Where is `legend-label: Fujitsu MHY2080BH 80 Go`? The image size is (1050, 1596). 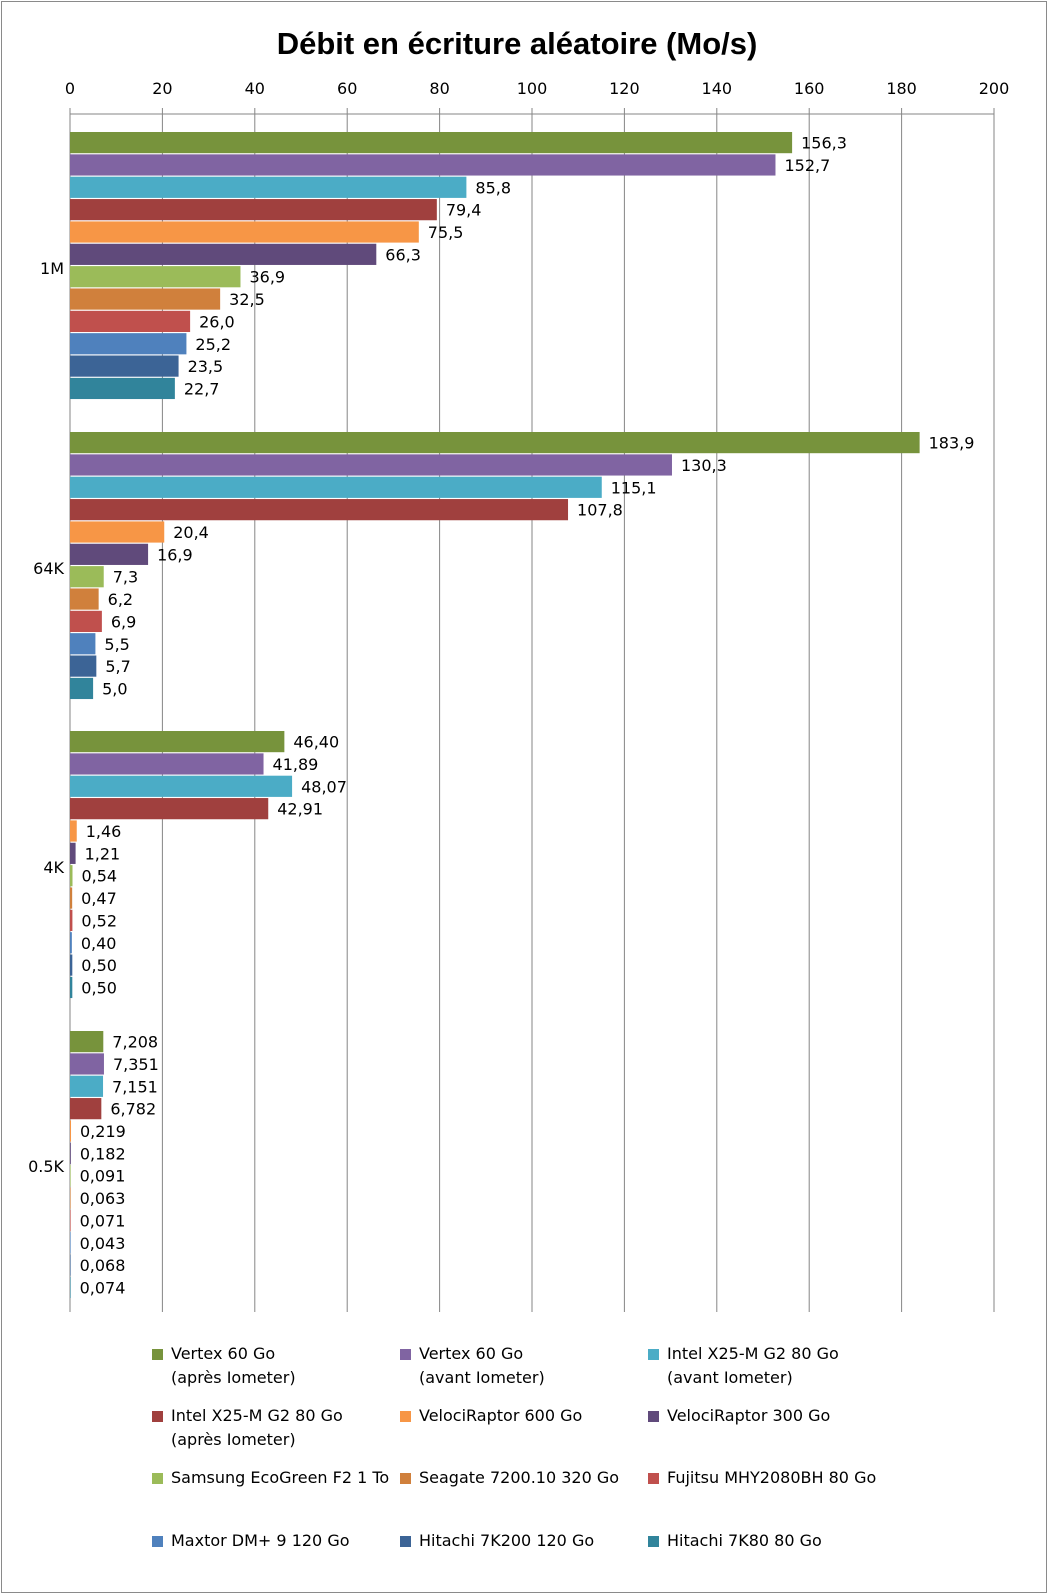 legend-label: Fujitsu MHY2080BH 80 Go is located at coordinates (772, 1477).